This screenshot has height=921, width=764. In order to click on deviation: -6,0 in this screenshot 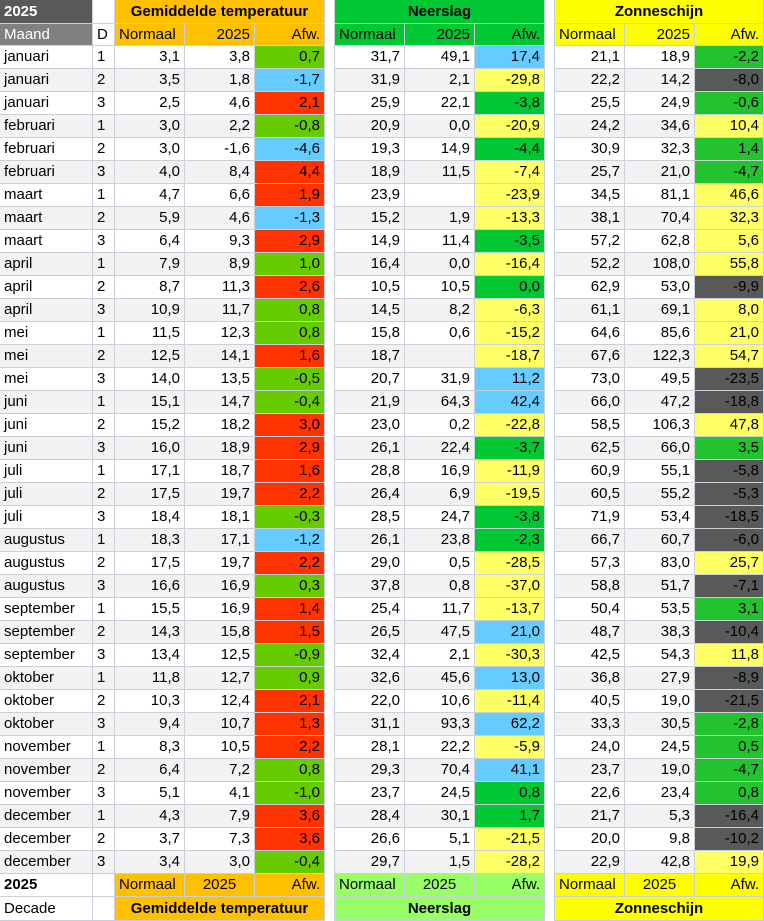, I will do `click(729, 540)`.